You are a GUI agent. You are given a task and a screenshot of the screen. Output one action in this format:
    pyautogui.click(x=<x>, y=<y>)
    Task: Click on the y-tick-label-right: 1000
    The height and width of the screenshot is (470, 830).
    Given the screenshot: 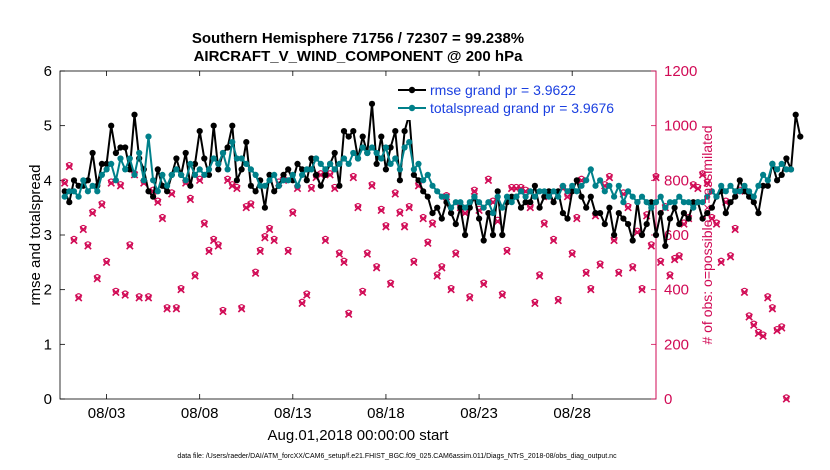 What is the action you would take?
    pyautogui.click(x=680, y=126)
    